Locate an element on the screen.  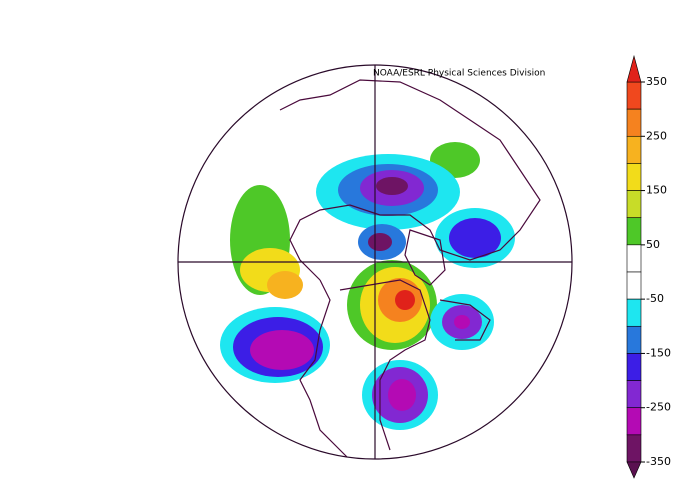
credit: NOAA/ESRL Physical Sciences Division is located at coordinates (459, 74).